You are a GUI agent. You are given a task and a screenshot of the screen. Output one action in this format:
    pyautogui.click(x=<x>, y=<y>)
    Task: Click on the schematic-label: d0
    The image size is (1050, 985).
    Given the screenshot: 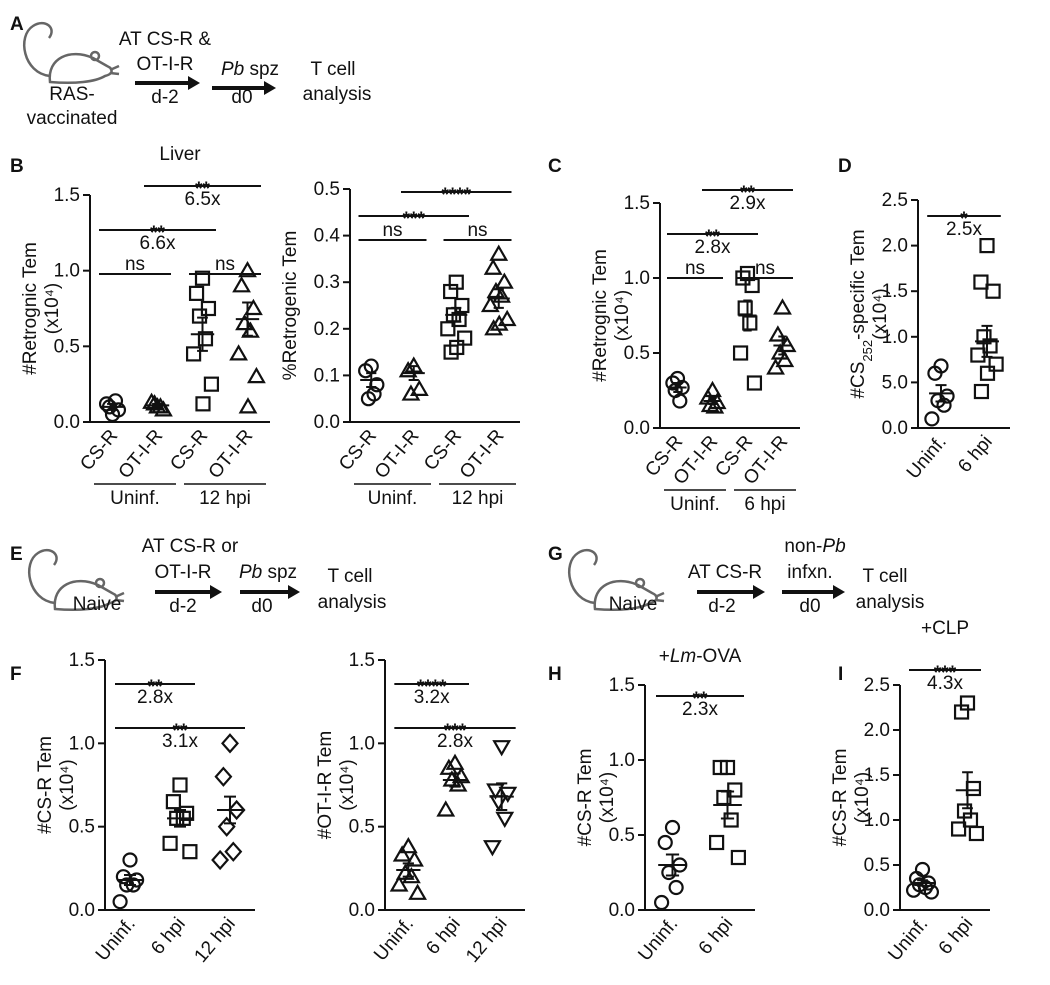 What is the action you would take?
    pyautogui.click(x=241, y=97)
    